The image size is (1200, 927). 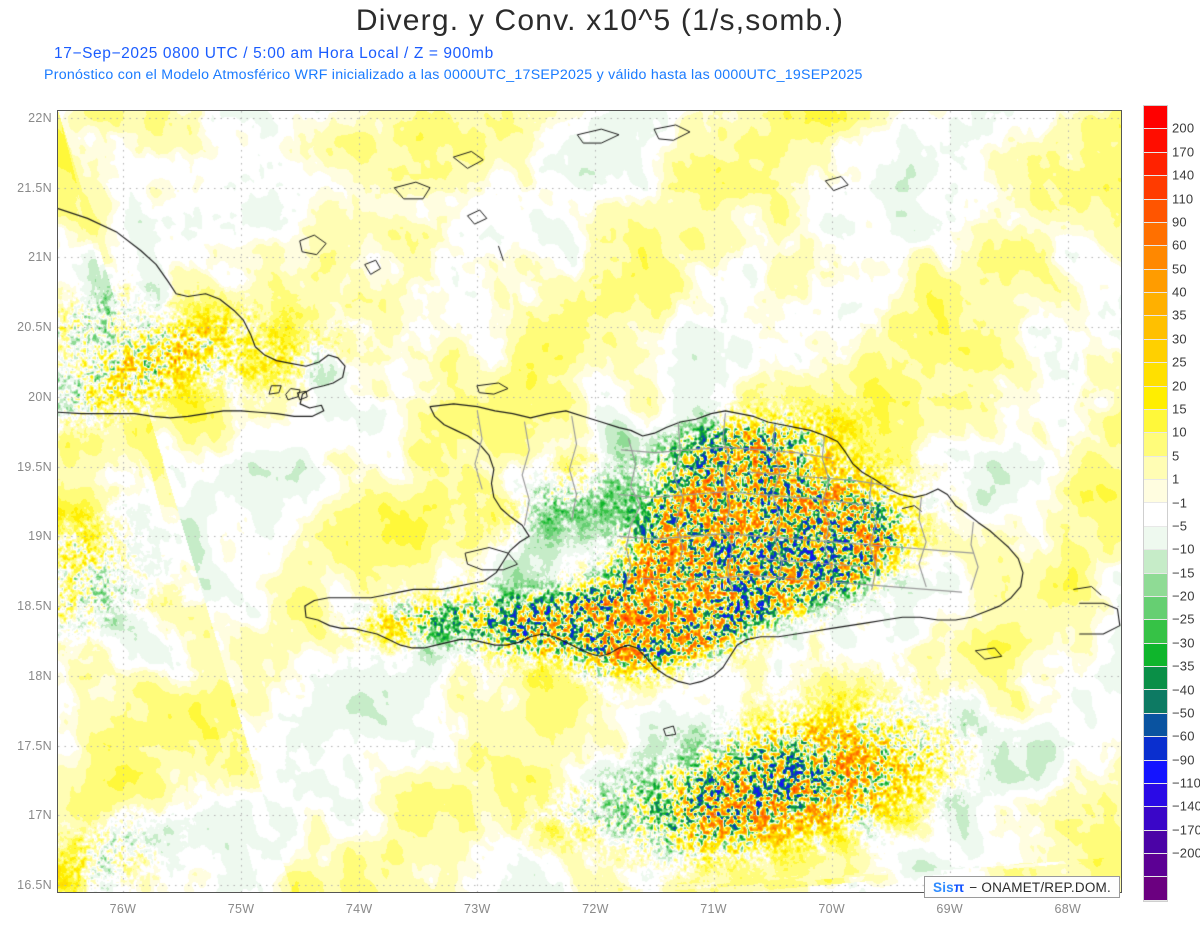 I want to click on colorbar-tick-label: 40, so click(x=1179, y=292).